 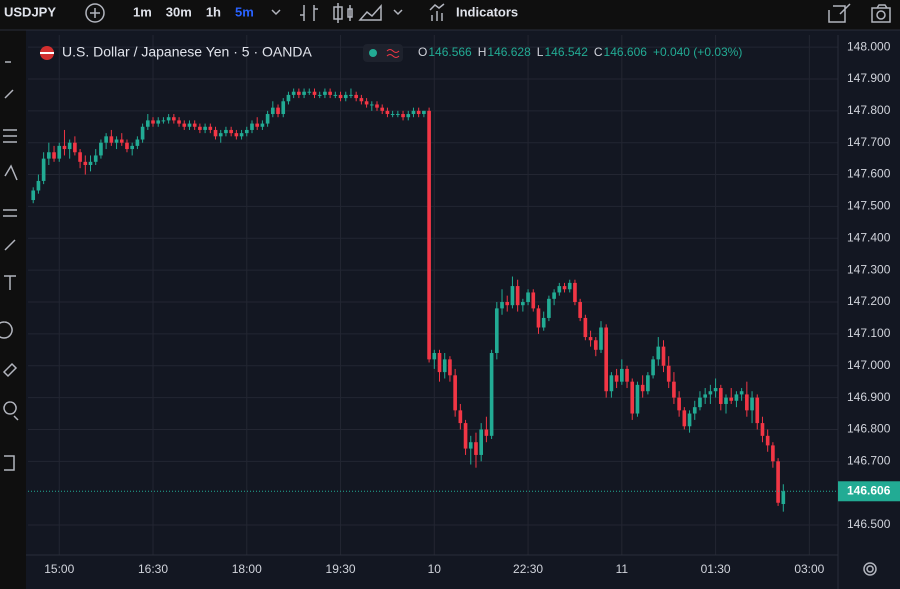 I want to click on ohlc-value: 146.628, so click(x=509, y=52).